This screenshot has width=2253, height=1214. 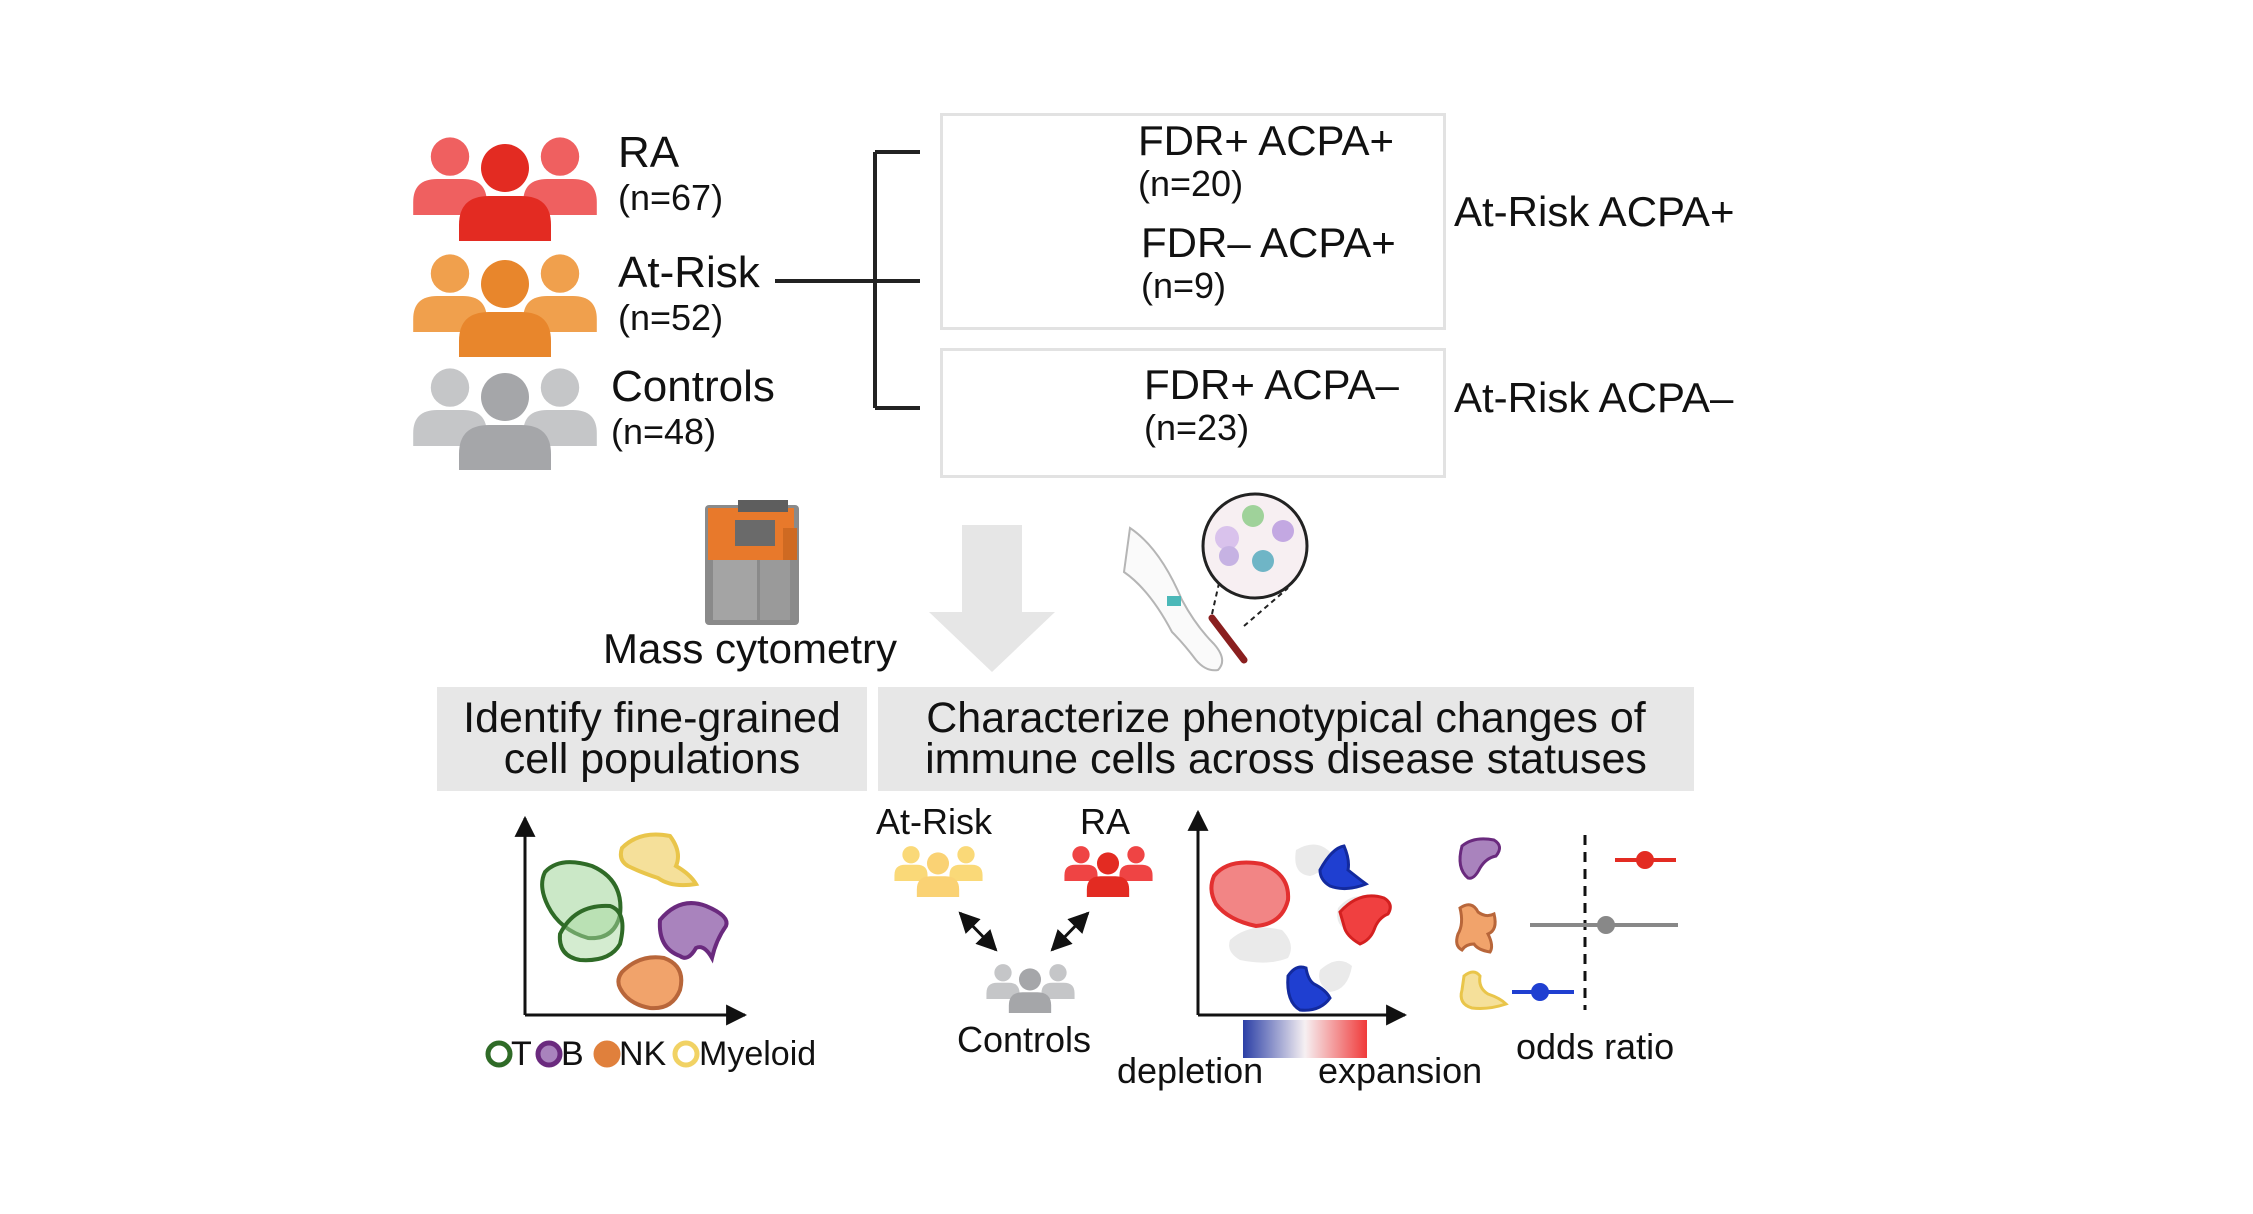 What do you see at coordinates (505, 305) in the screenshot?
I see `at-risk-people-icon` at bounding box center [505, 305].